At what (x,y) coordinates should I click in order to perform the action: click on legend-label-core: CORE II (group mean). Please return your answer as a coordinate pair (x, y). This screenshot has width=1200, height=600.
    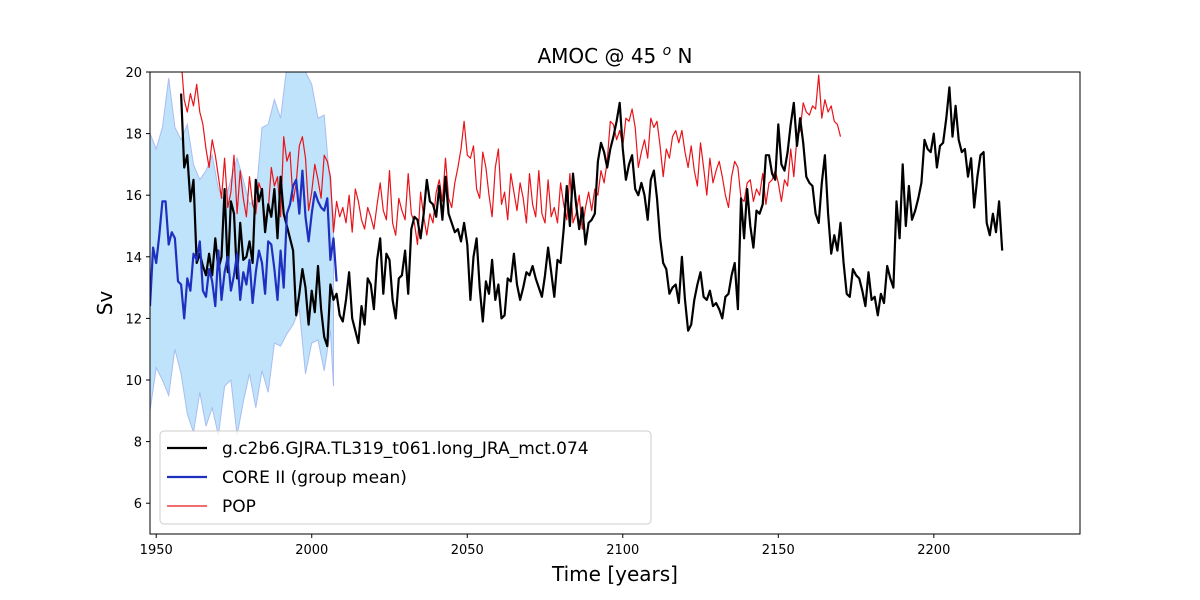
    Looking at the image, I should click on (314, 478).